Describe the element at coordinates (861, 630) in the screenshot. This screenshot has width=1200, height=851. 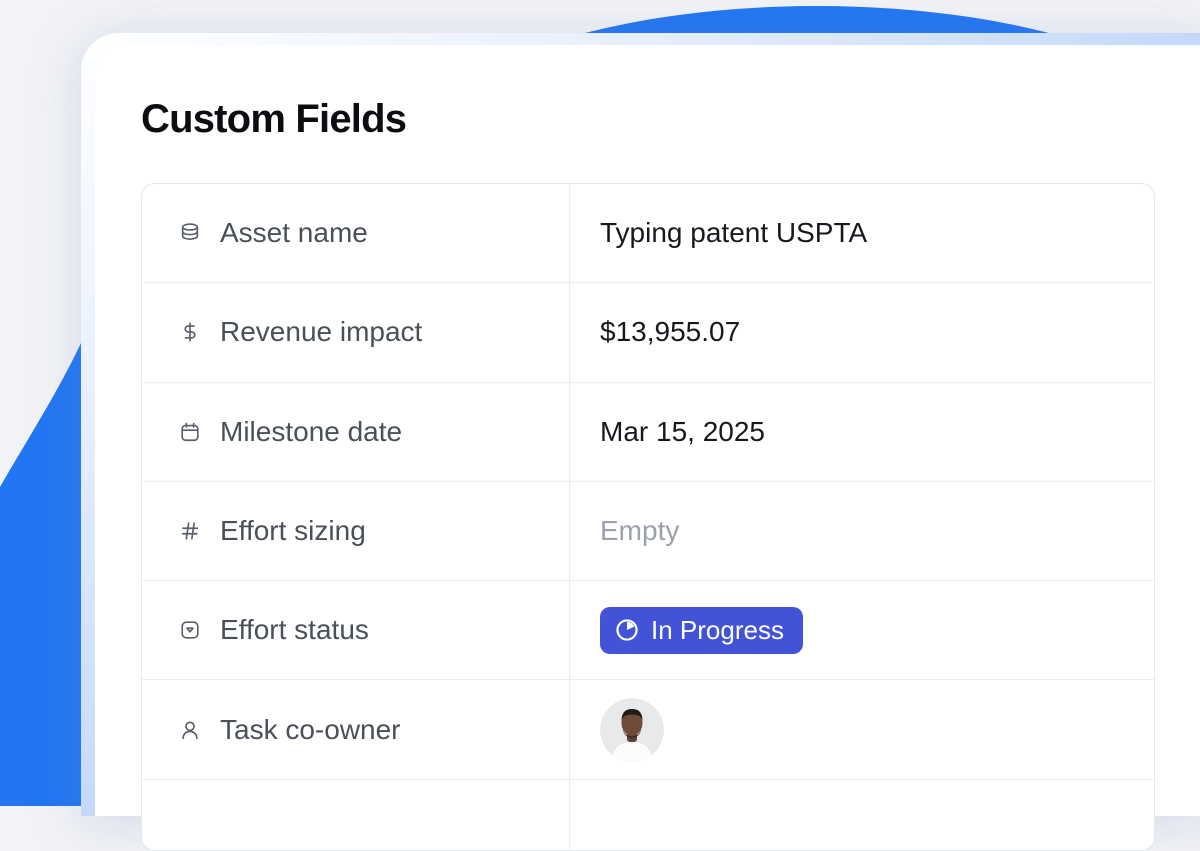
I see `field-value-cell: In Progress` at that location.